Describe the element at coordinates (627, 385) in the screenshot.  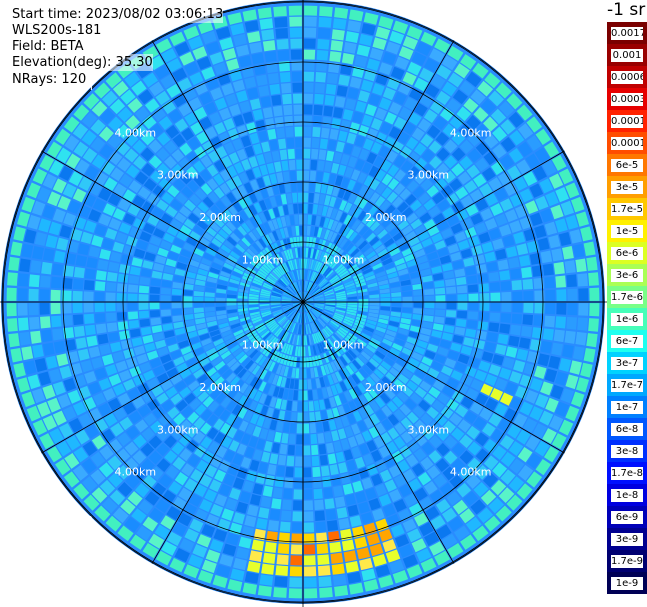
I see `colorbar-cell: 1.7e-7` at that location.